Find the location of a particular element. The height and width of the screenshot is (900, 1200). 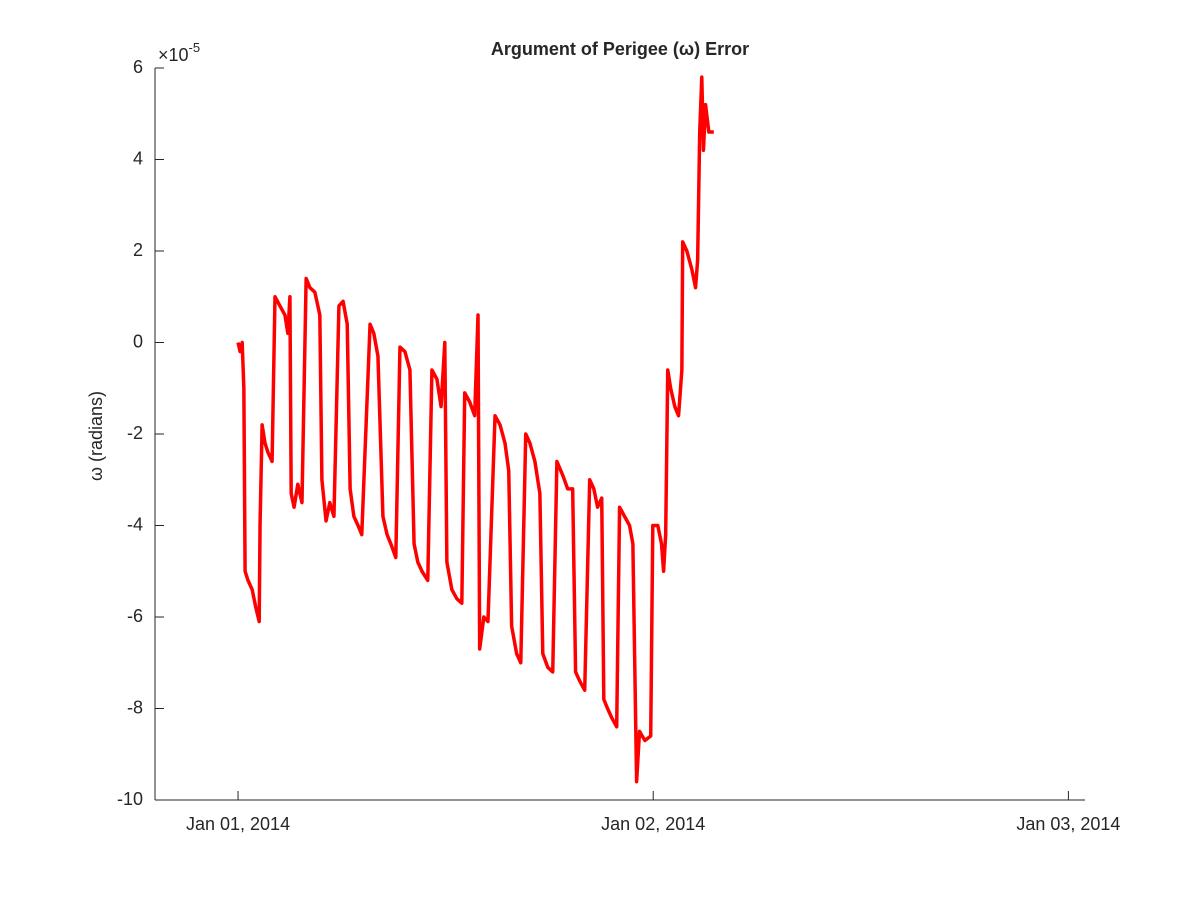

y-exponent: ×10⁻⁵ is located at coordinates (179, 52).